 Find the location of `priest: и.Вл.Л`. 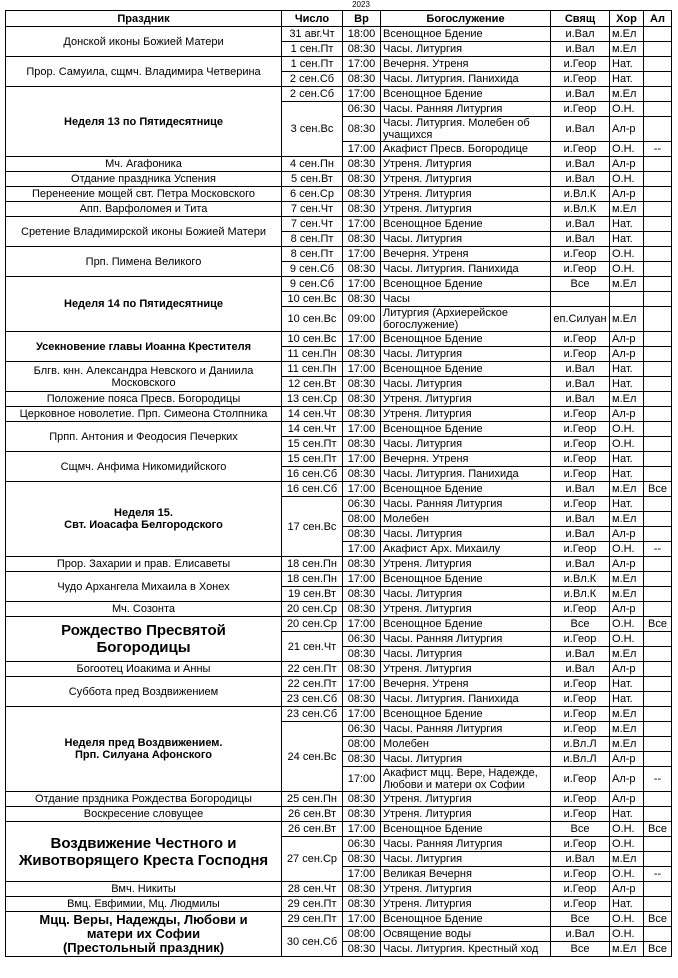

priest: и.Вл.Л is located at coordinates (580, 744).